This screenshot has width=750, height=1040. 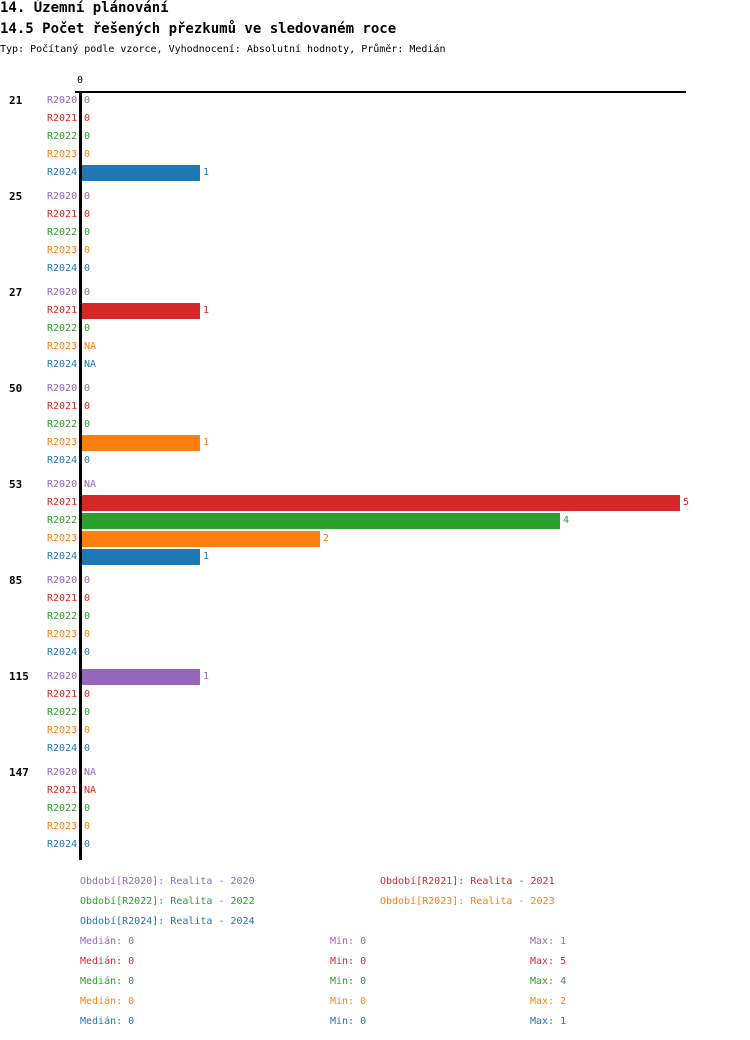 What do you see at coordinates (380, 92) in the screenshot?
I see `x-axis-line` at bounding box center [380, 92].